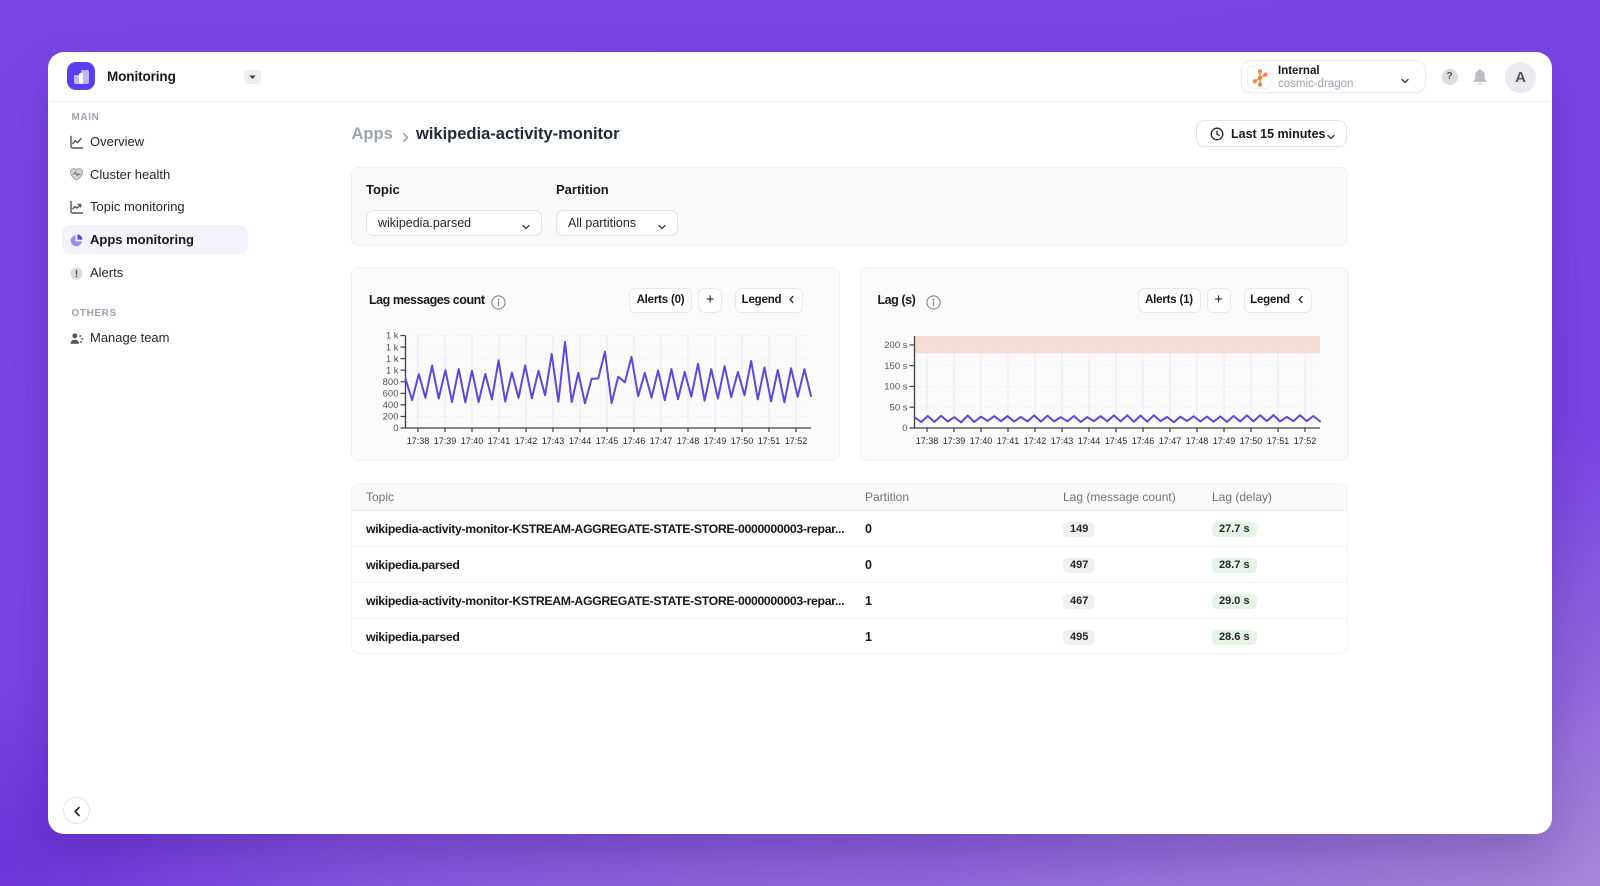 This screenshot has width=1600, height=886. I want to click on svg-text: 200 s, so click(895, 345).